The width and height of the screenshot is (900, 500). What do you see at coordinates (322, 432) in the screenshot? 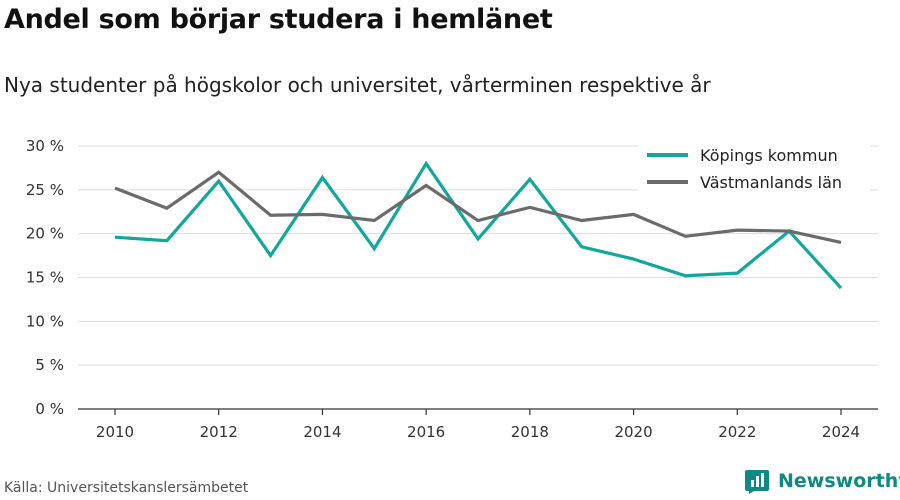
I see `x-tick-label: 2014` at bounding box center [322, 432].